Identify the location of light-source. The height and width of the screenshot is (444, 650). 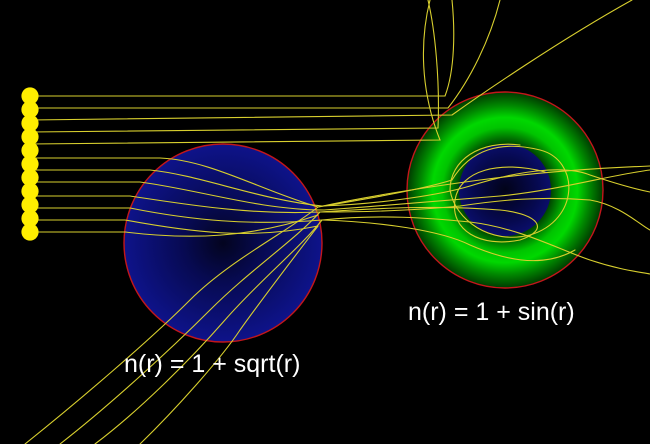
(30, 164).